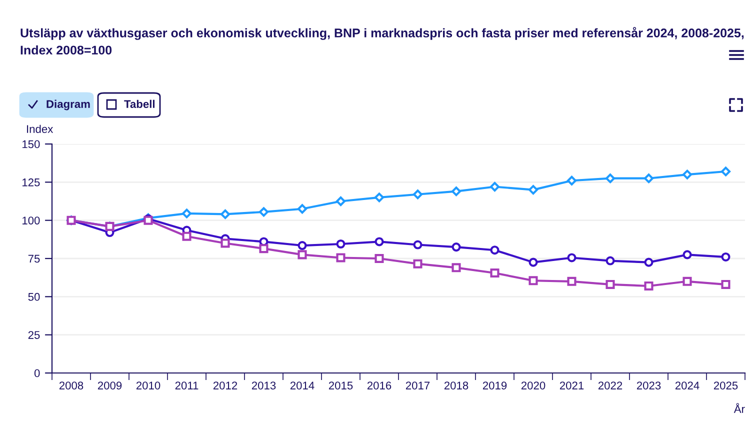  What do you see at coordinates (40, 128) in the screenshot?
I see `y-axis-title: Index` at bounding box center [40, 128].